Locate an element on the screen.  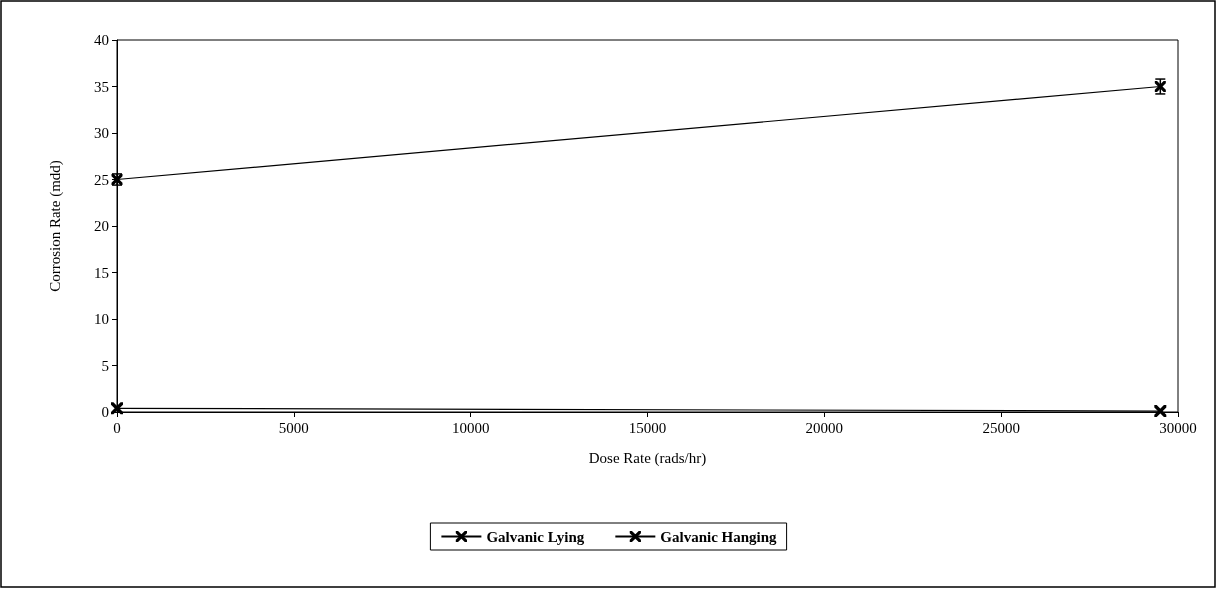
y-tick-label: 10 is located at coordinates (101, 319).